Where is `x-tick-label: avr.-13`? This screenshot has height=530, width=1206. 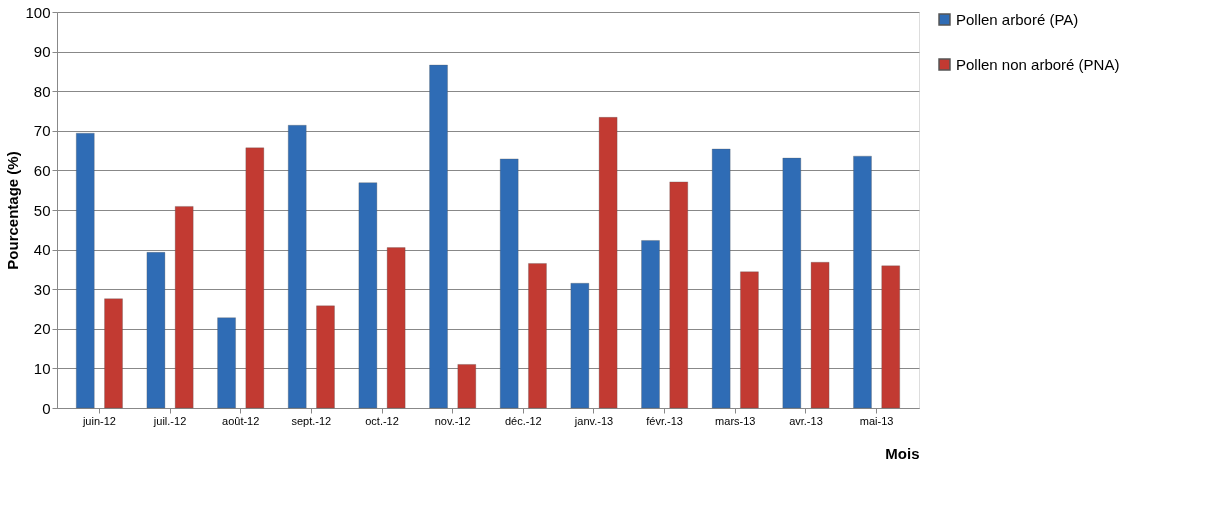
x-tick-label: avr.-13 is located at coordinates (806, 420).